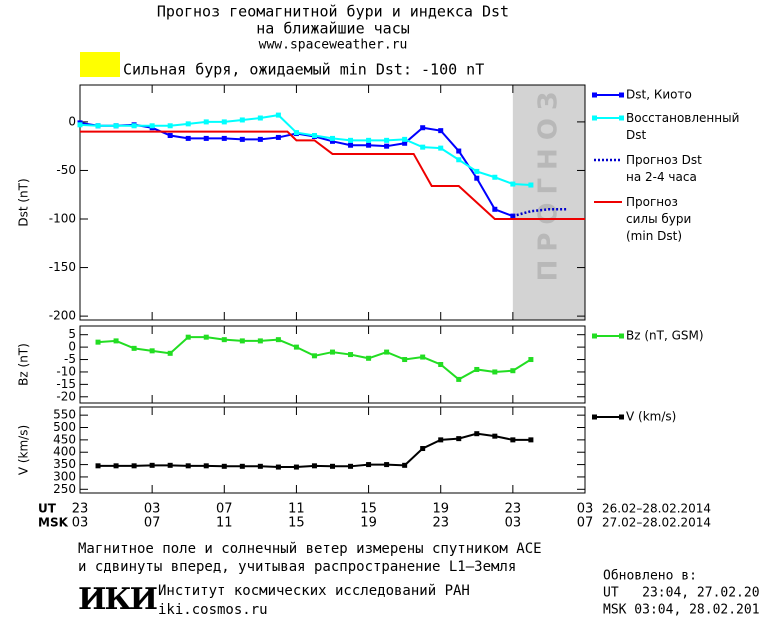 The width and height of the screenshot is (760, 620). What do you see at coordinates (224, 523) in the screenshot?
I see `x-tick-label-msk: 11` at bounding box center [224, 523].